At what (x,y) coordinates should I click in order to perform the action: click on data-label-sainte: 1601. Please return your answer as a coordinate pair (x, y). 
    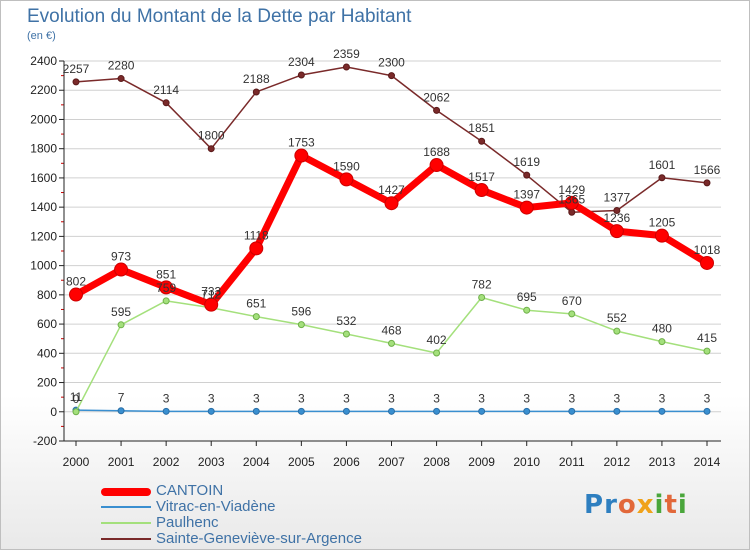
    Looking at the image, I should click on (662, 165).